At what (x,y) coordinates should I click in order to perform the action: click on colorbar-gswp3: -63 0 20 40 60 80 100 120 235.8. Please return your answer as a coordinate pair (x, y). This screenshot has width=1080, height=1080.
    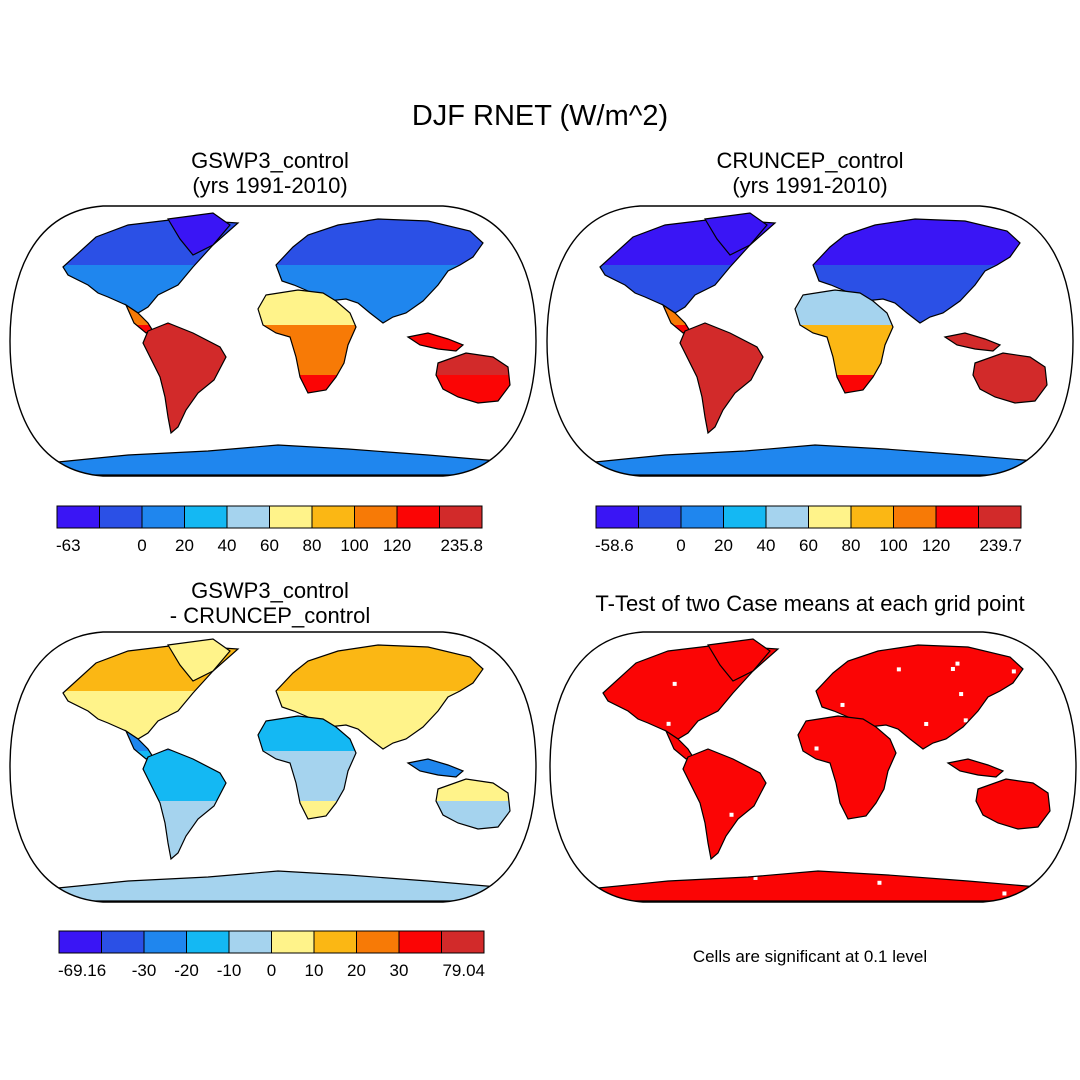
    Looking at the image, I should click on (269, 530).